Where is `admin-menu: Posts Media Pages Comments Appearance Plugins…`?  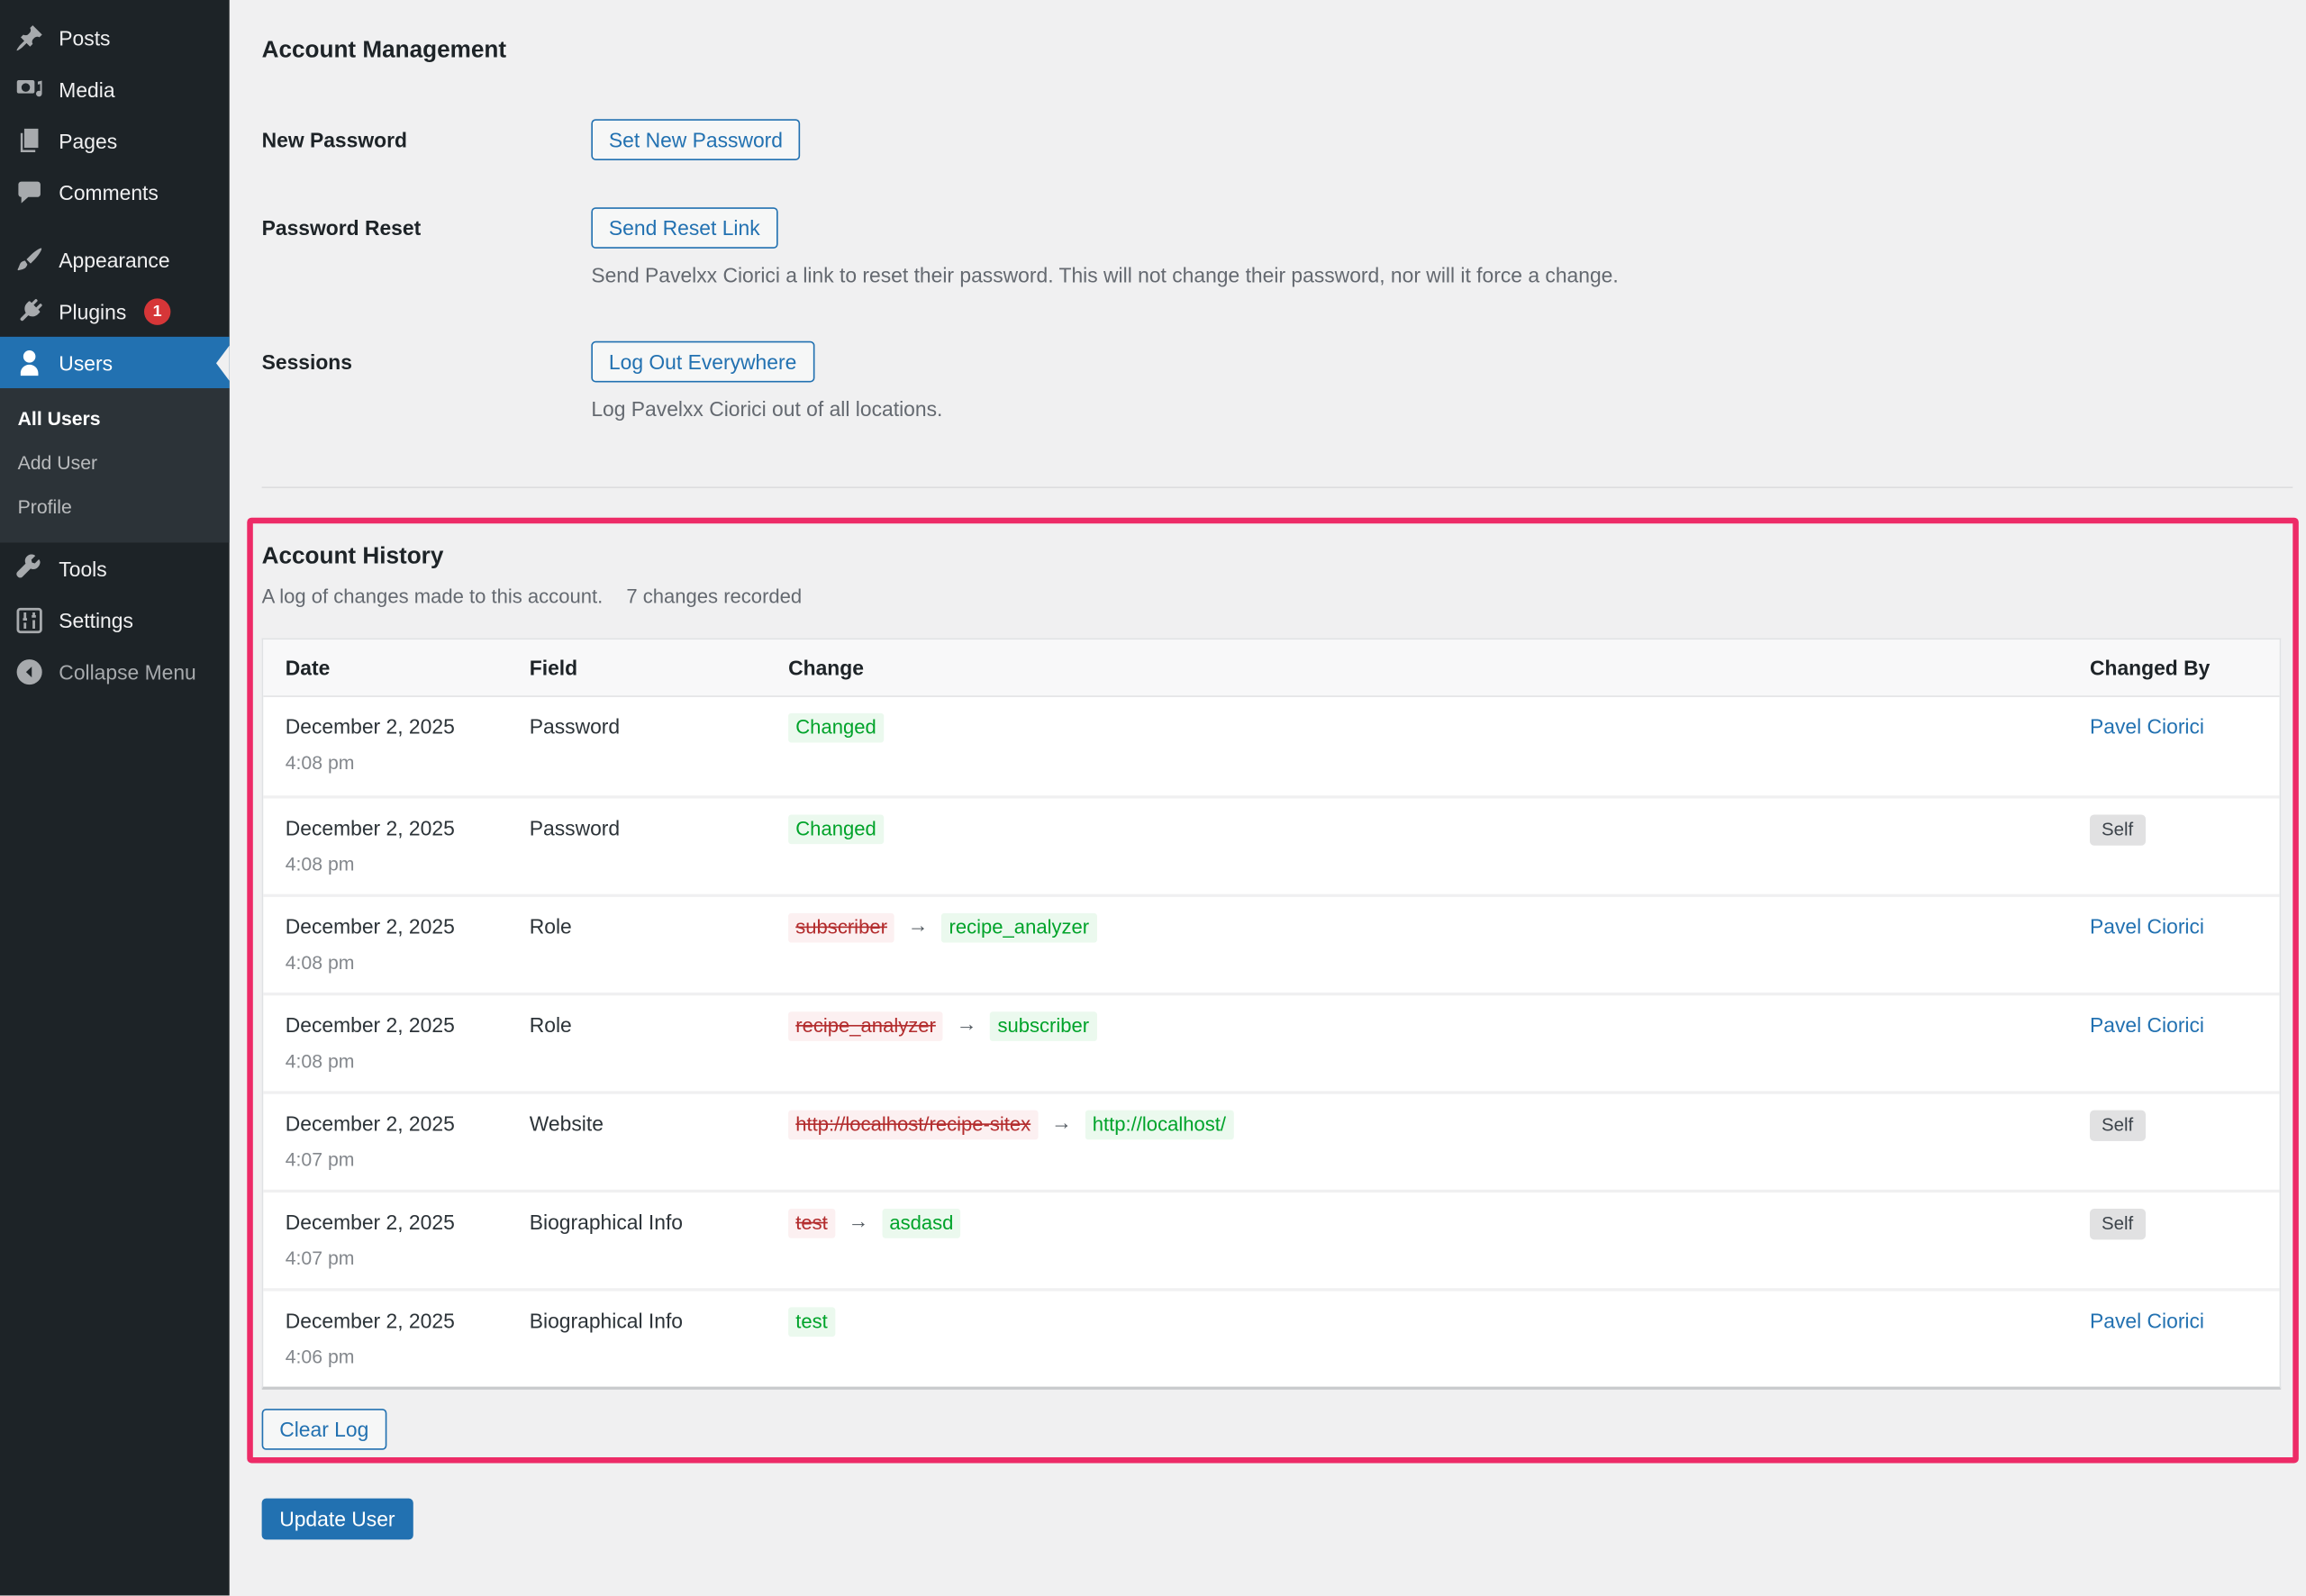 admin-menu: Posts Media Pages Comments Appearance Plugins… is located at coordinates (115, 354).